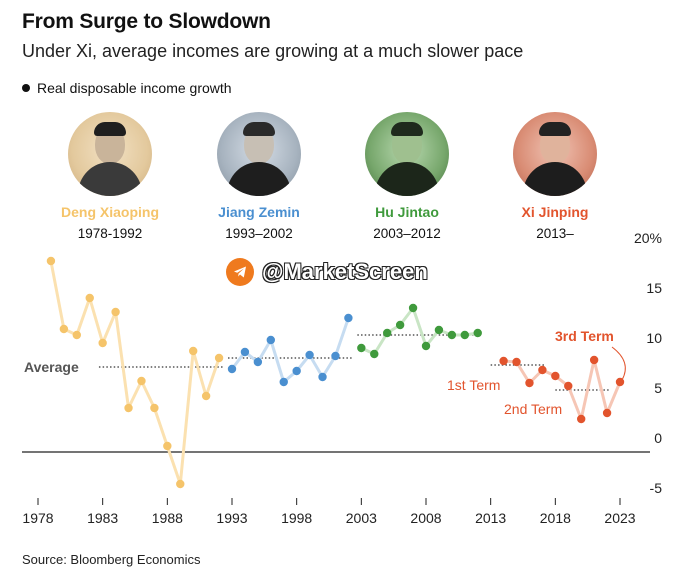 Image resolution: width=700 pixels, height=581 pixels. What do you see at coordinates (167, 518) in the screenshot?
I see `x-tick-label: 1988` at bounding box center [167, 518].